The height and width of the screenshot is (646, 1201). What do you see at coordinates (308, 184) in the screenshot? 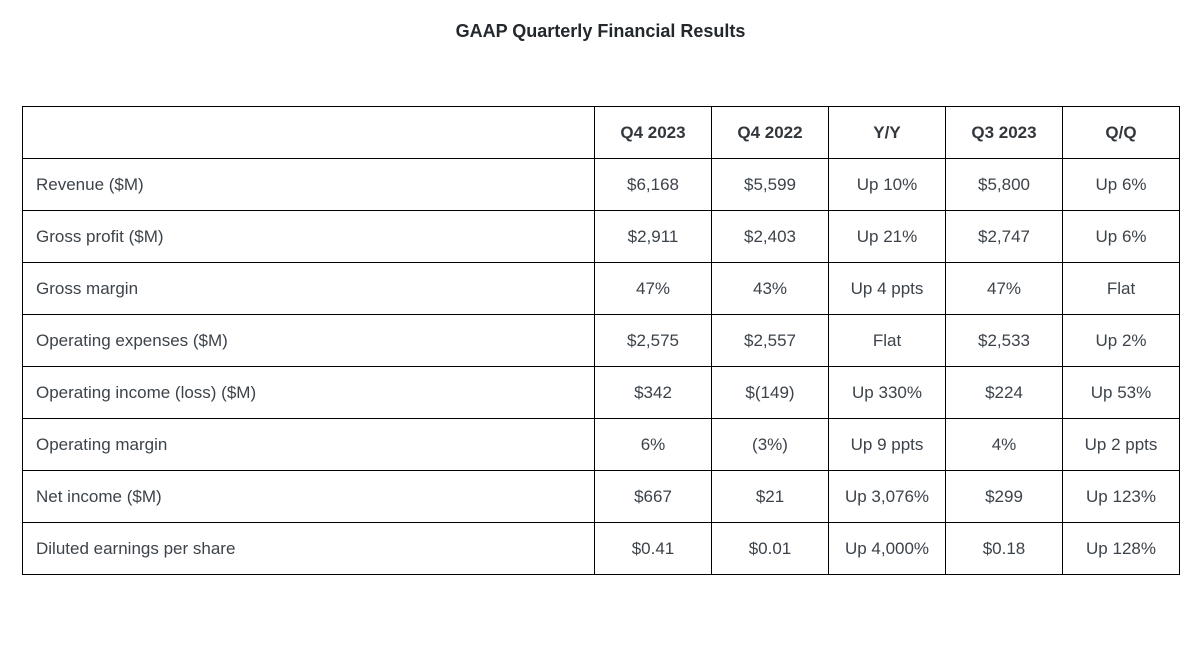
I see `row-label: Revenue ($M)` at bounding box center [308, 184].